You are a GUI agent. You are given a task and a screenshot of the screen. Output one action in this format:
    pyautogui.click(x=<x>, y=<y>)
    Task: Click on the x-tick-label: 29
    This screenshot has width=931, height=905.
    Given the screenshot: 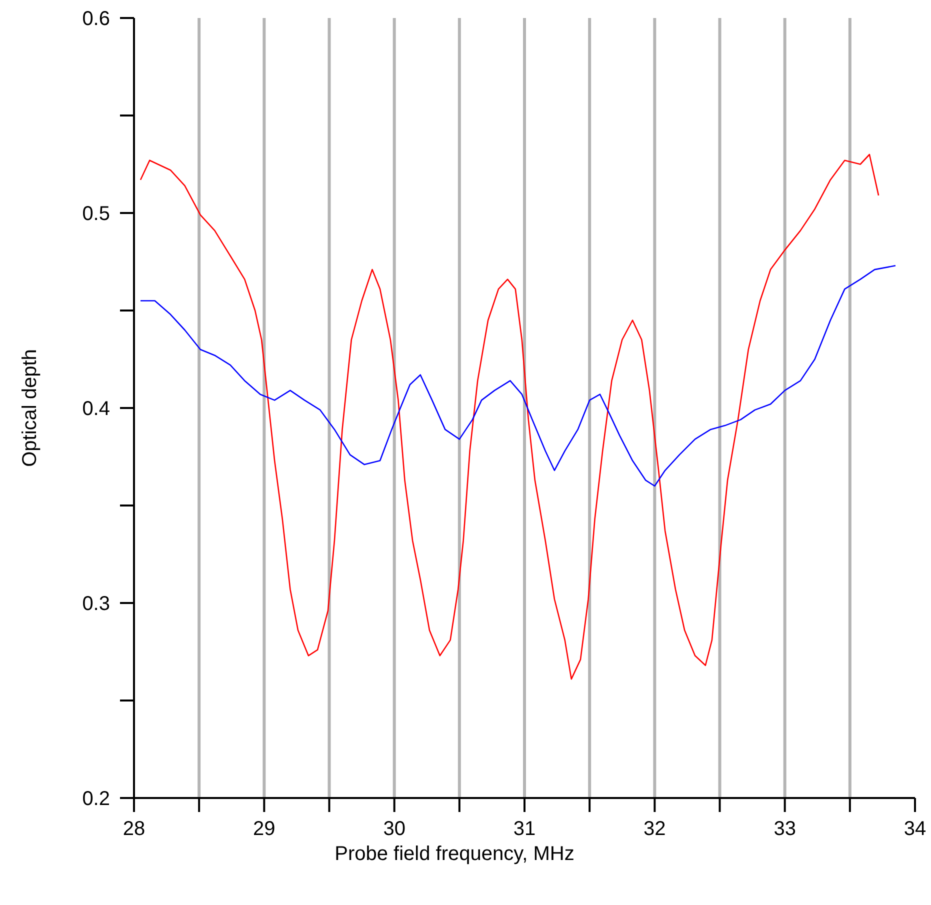 What is the action you would take?
    pyautogui.click(x=264, y=829)
    